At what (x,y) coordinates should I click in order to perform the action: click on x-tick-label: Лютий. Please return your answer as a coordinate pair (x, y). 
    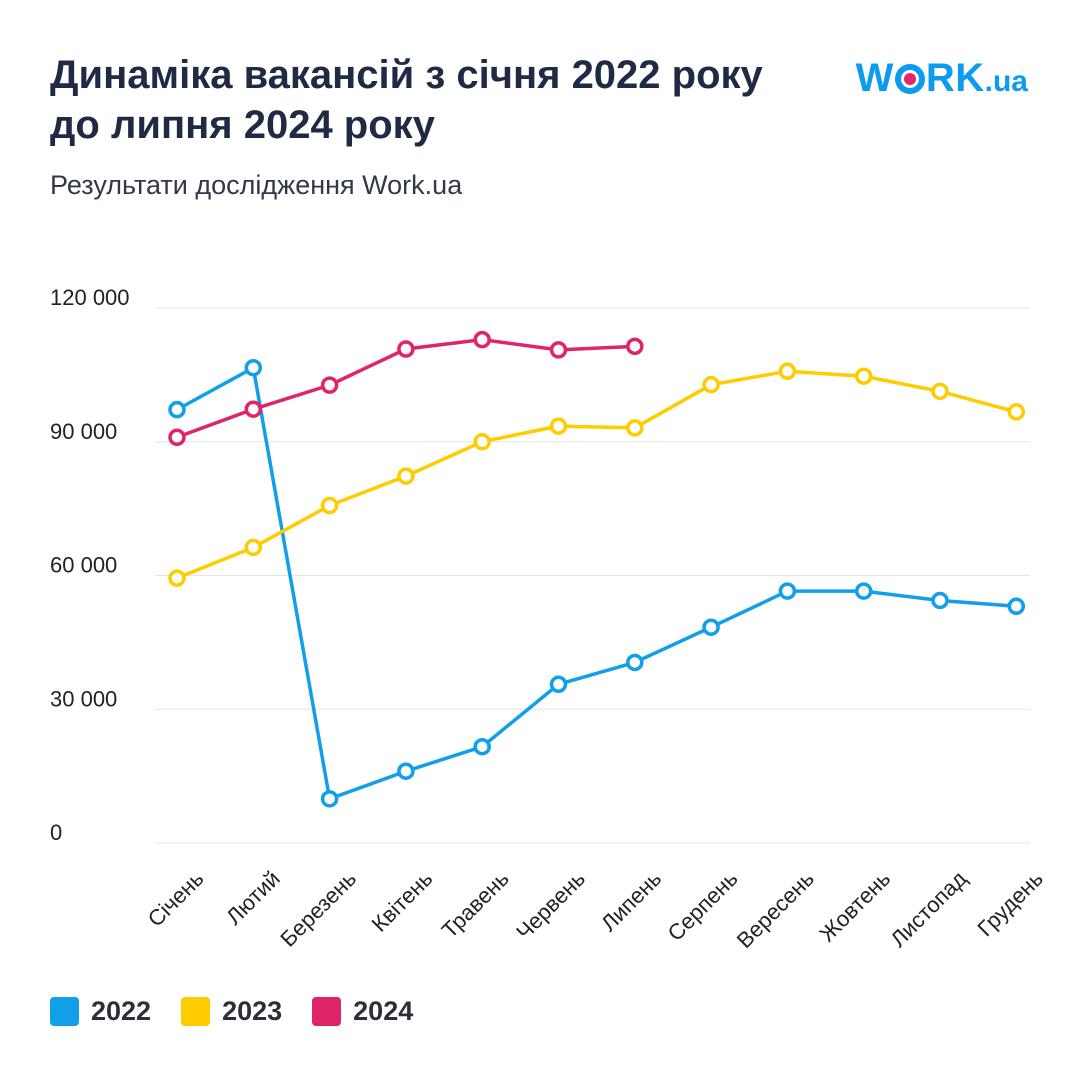
    Looking at the image, I should click on (253, 898).